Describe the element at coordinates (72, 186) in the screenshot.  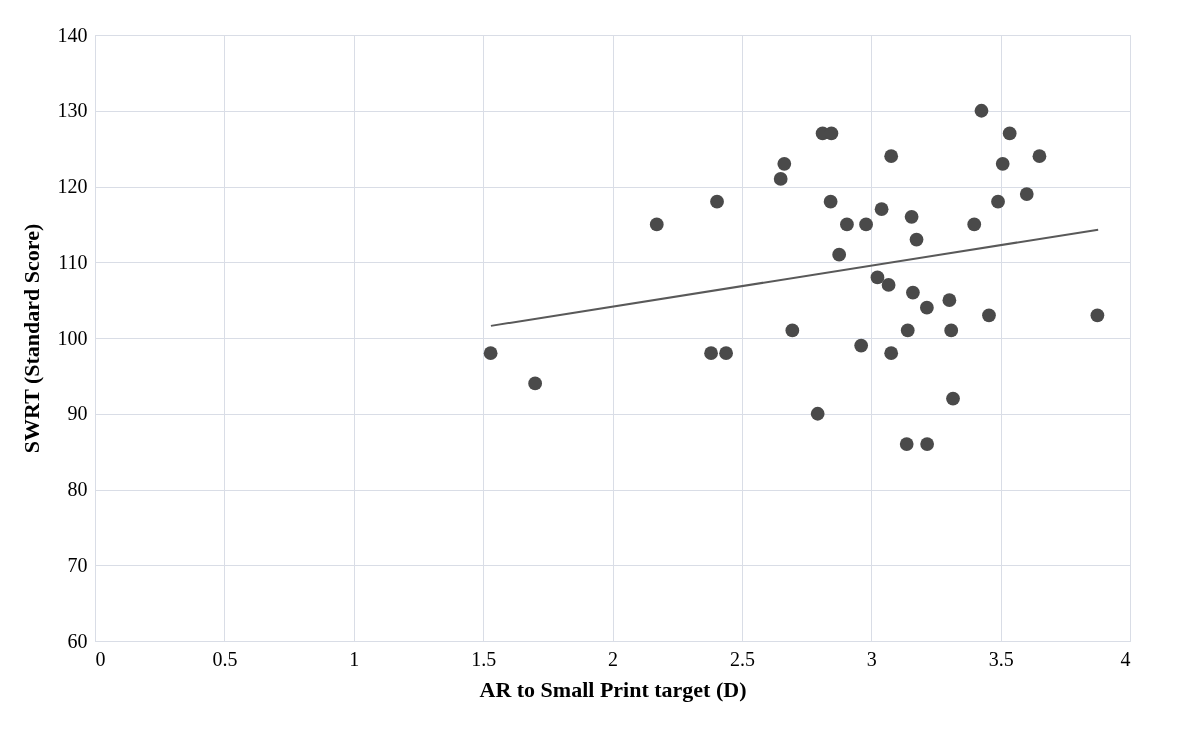
I see `y-tick-label: 120` at that location.